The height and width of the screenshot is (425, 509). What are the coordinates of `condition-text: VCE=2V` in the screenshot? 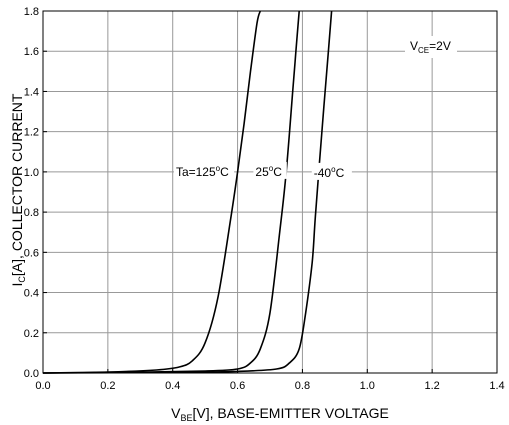 It's located at (430, 47).